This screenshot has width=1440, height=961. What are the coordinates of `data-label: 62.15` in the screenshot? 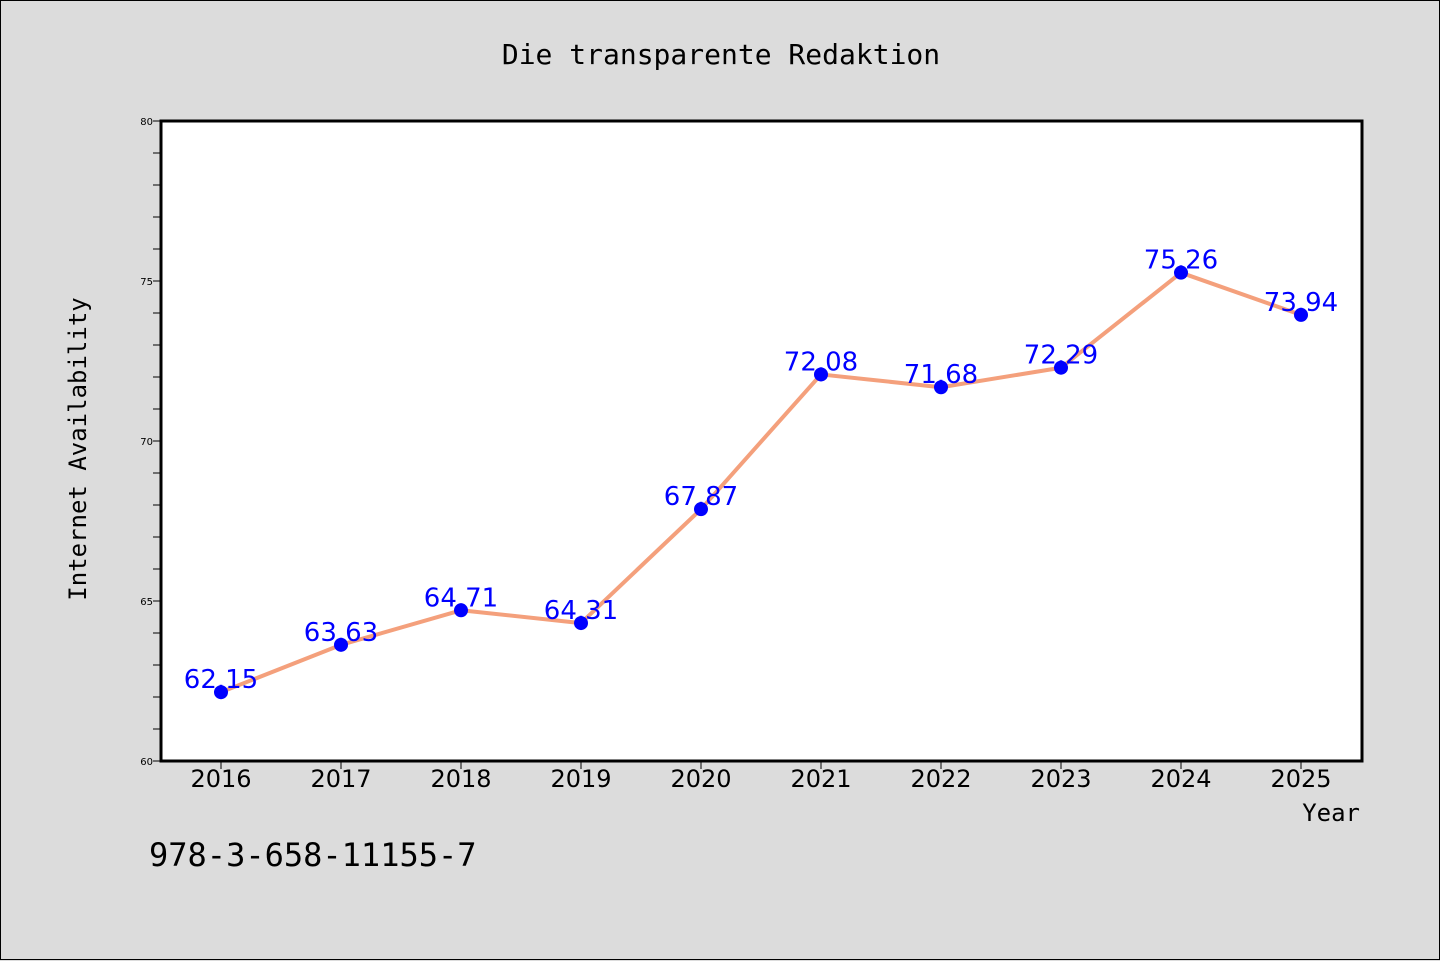 It's located at (221, 680).